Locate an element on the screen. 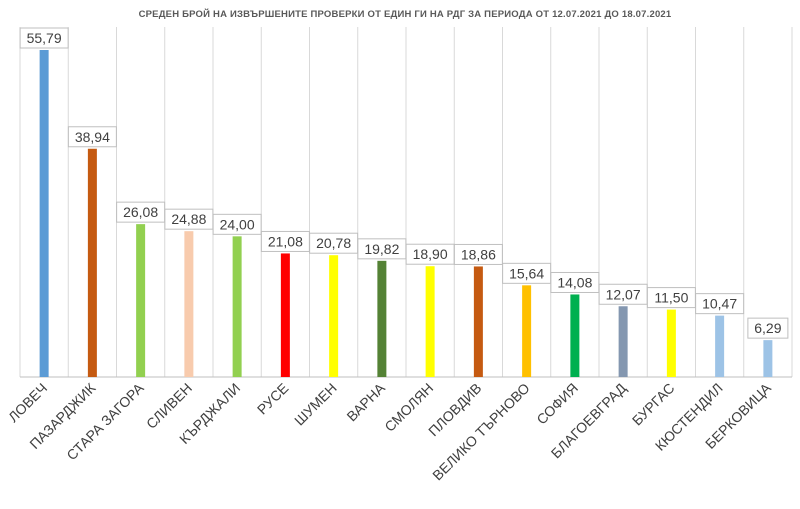 The width and height of the screenshot is (800, 509). value-label: 21,08 is located at coordinates (285, 241).